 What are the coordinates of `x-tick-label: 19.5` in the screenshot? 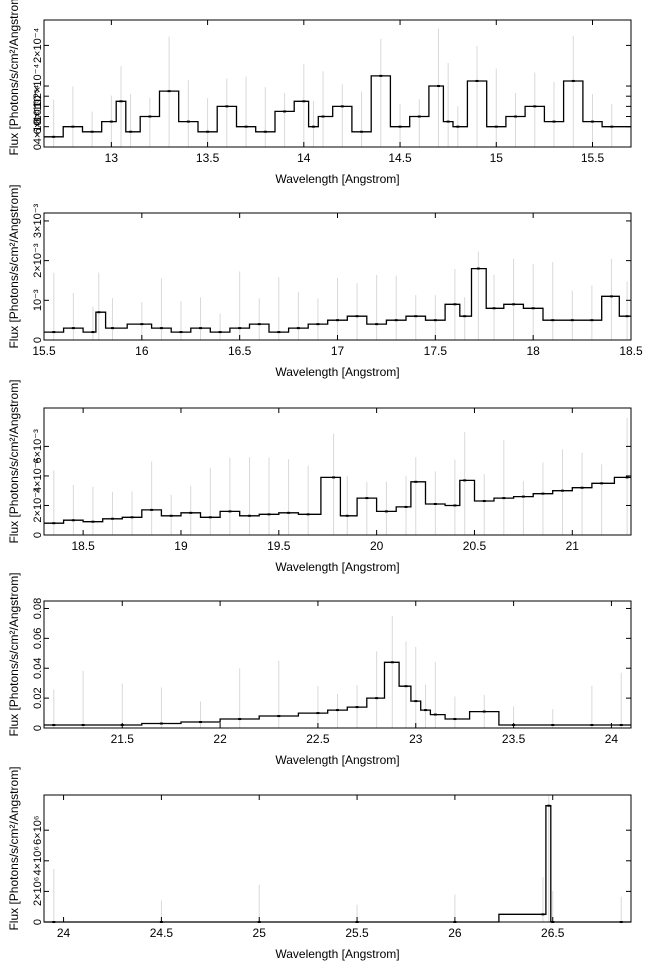 It's located at (279, 546).